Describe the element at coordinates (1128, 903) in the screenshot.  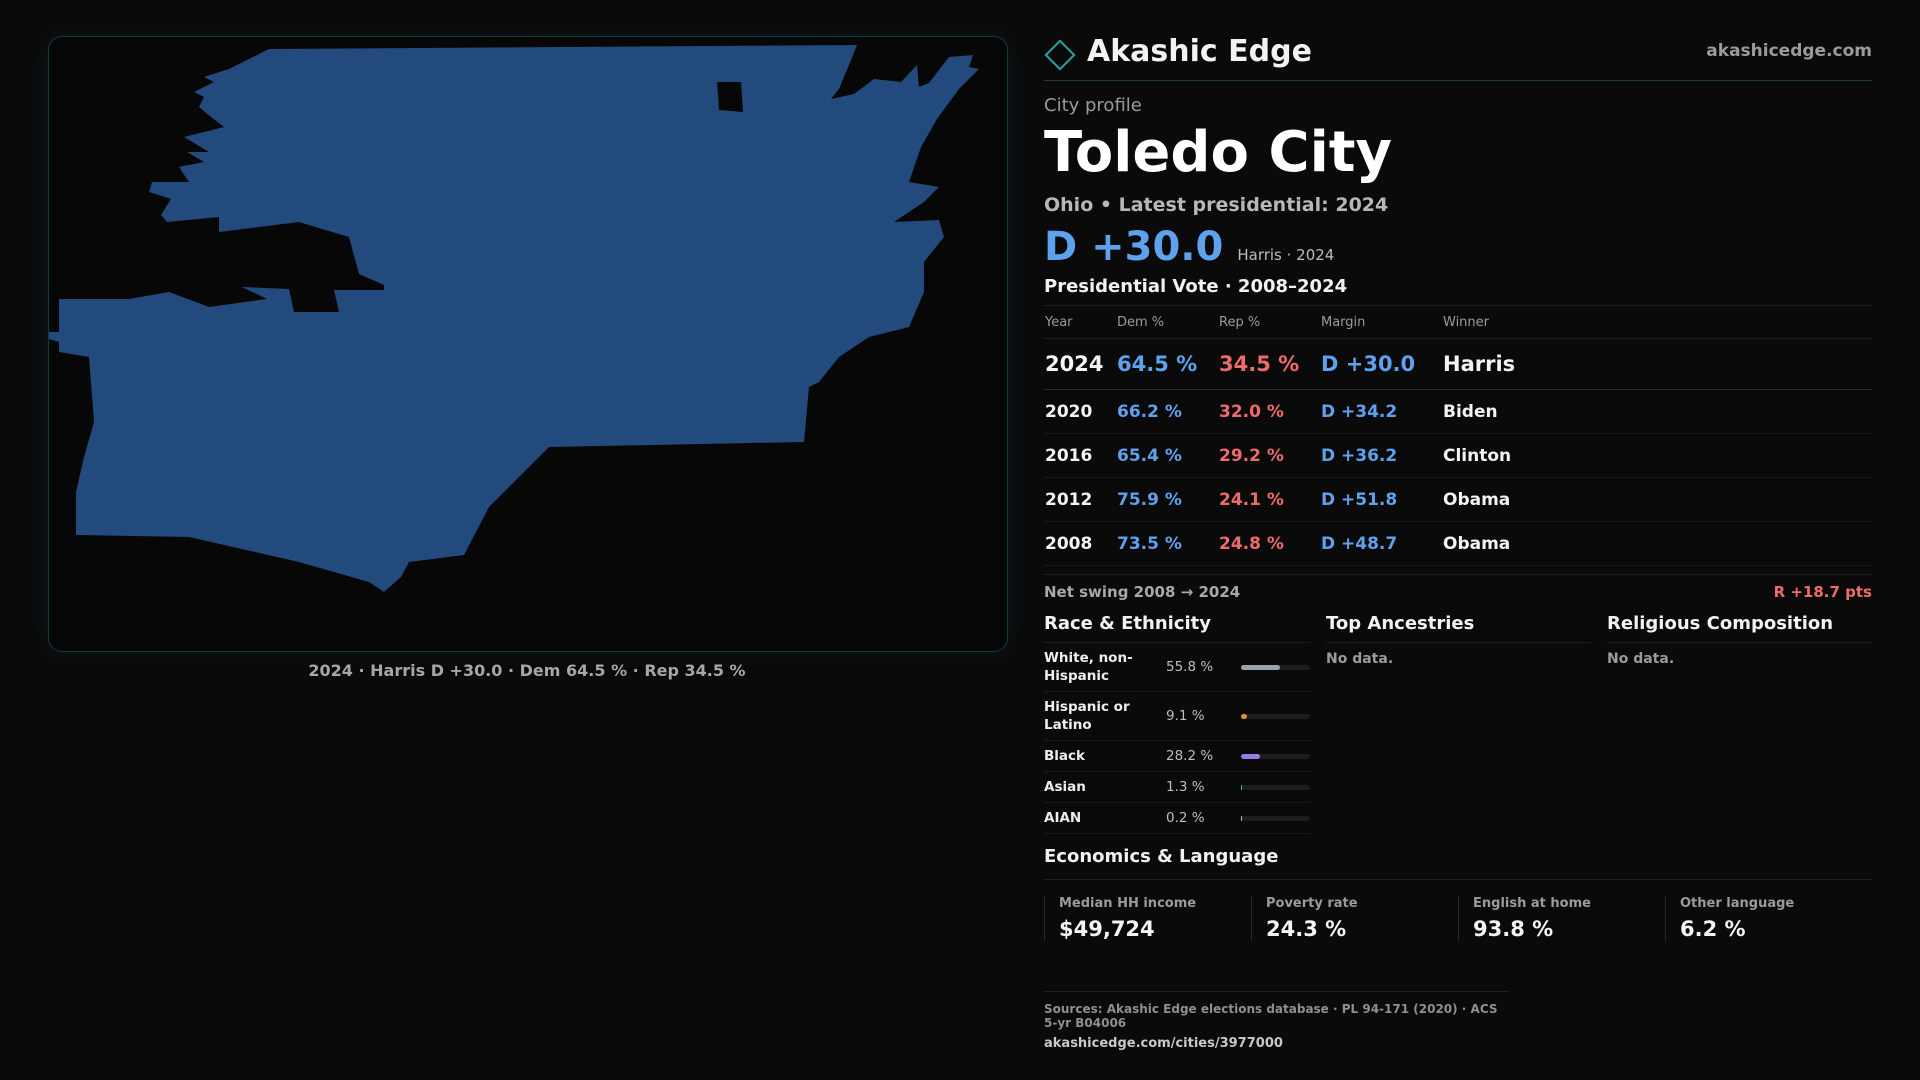
I see `stat-label: Median HH income` at that location.